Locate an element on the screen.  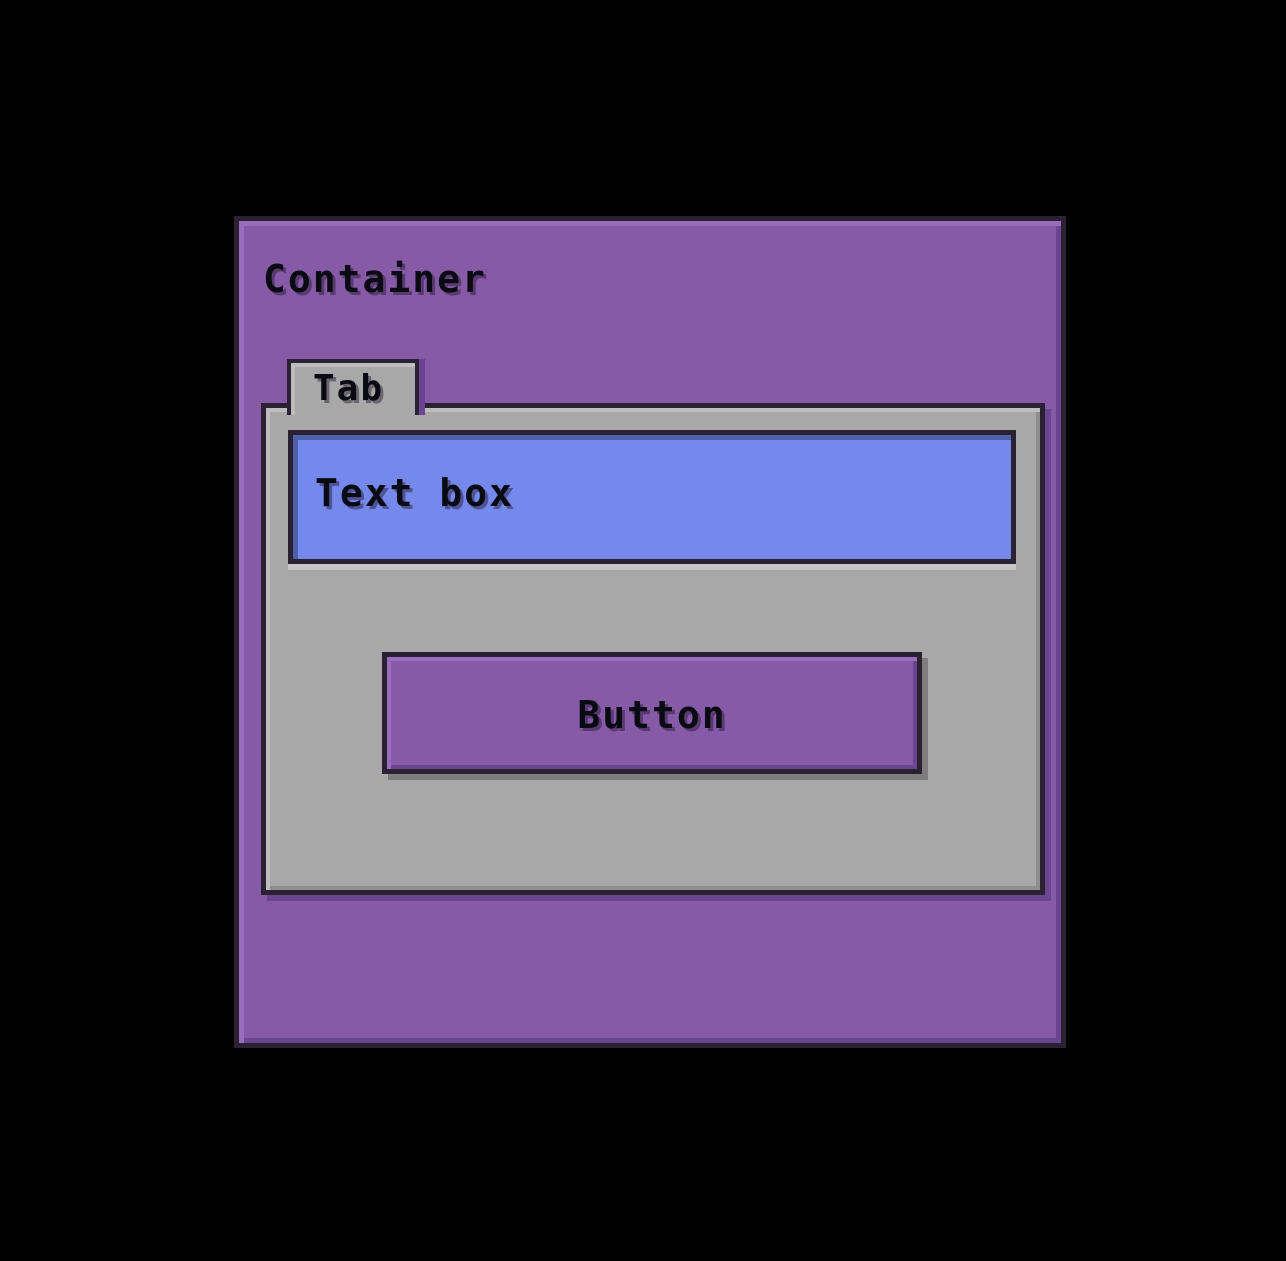
text-box-value: Text box is located at coordinates (415, 493).